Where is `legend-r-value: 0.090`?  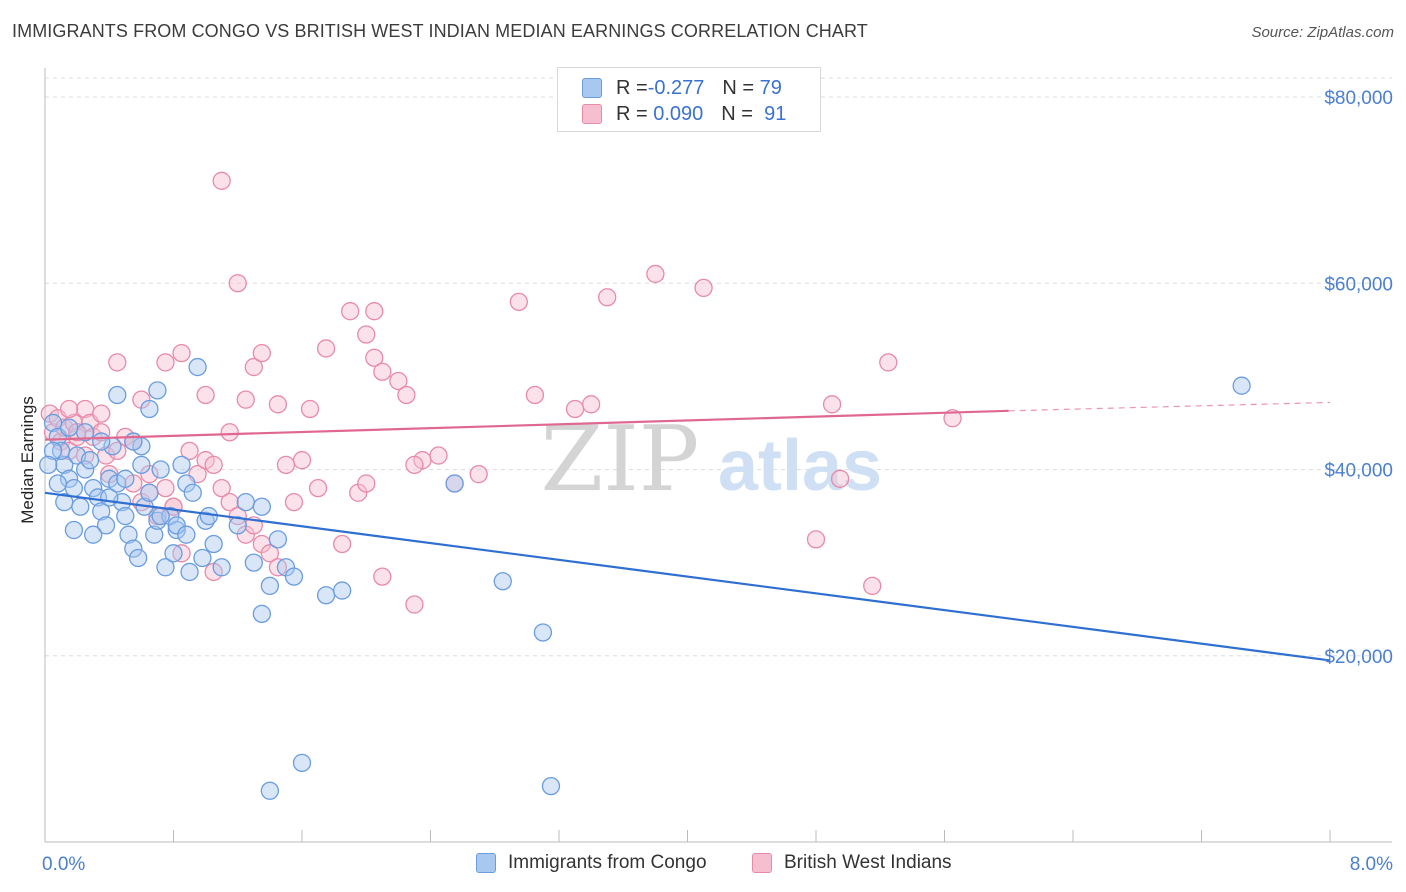 legend-r-value: 0.090 is located at coordinates (675, 113).